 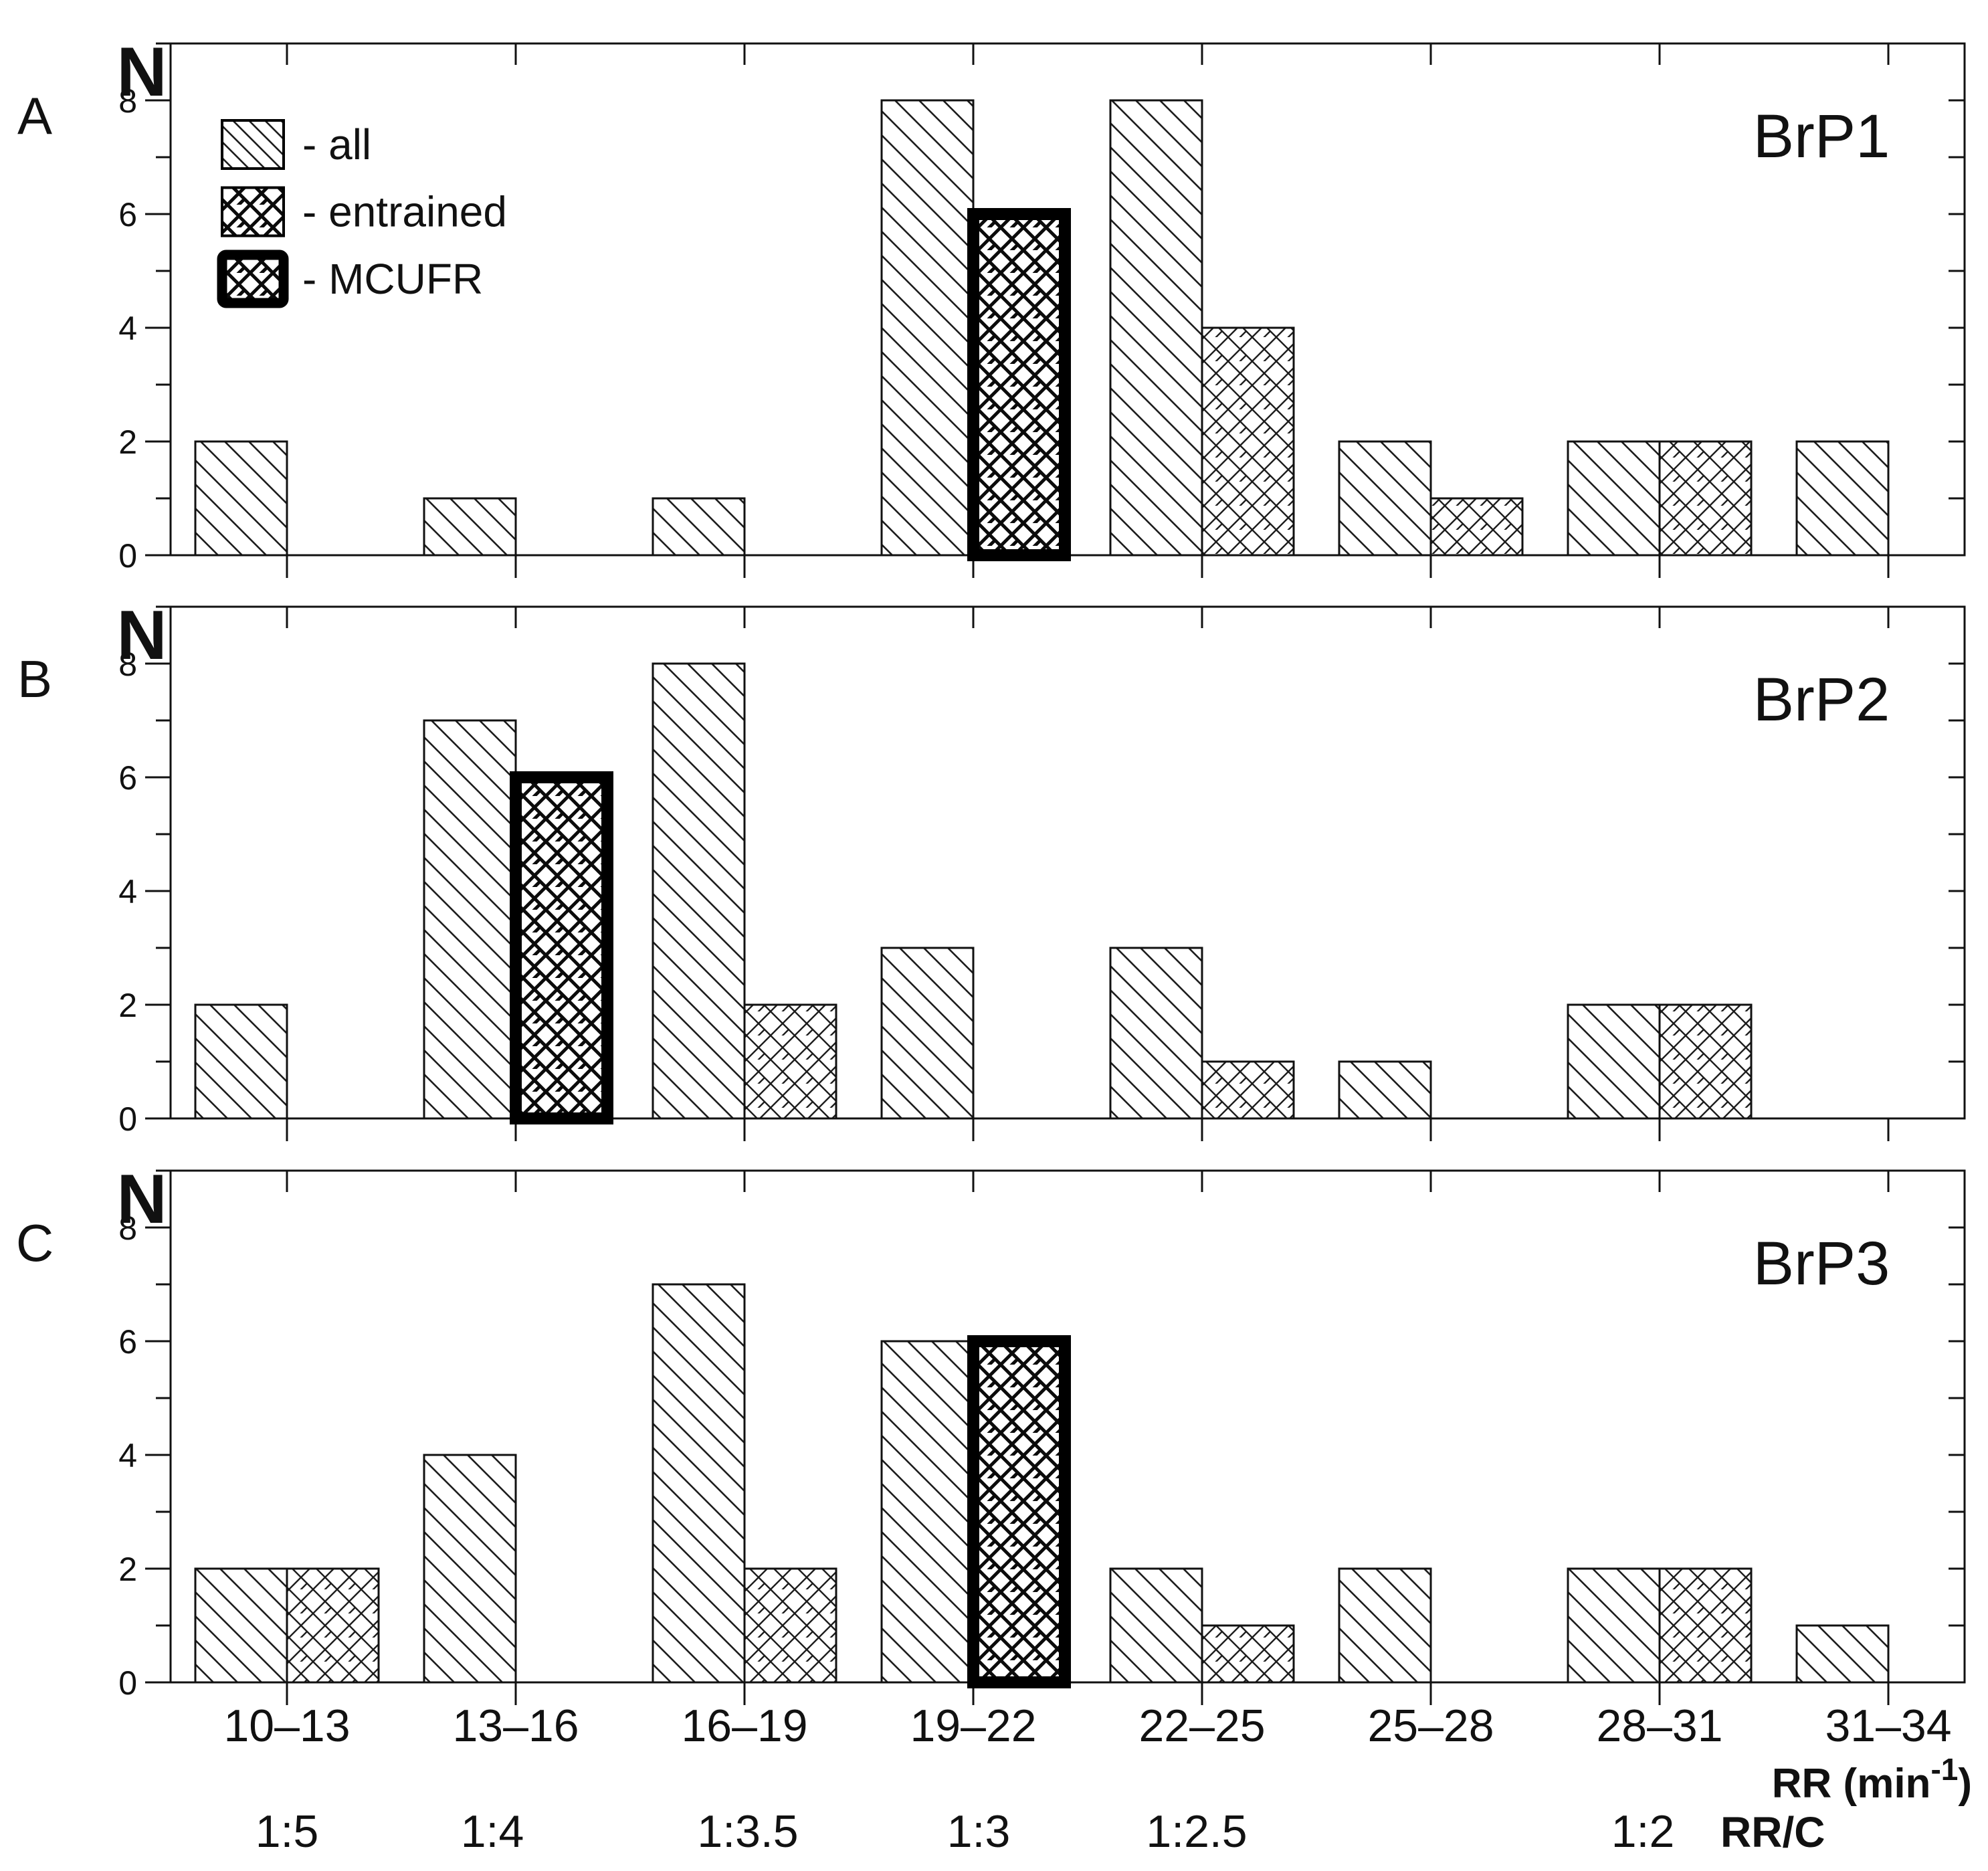 What do you see at coordinates (1888, 1725) in the screenshot?
I see `bin-label-7: 31–34` at bounding box center [1888, 1725].